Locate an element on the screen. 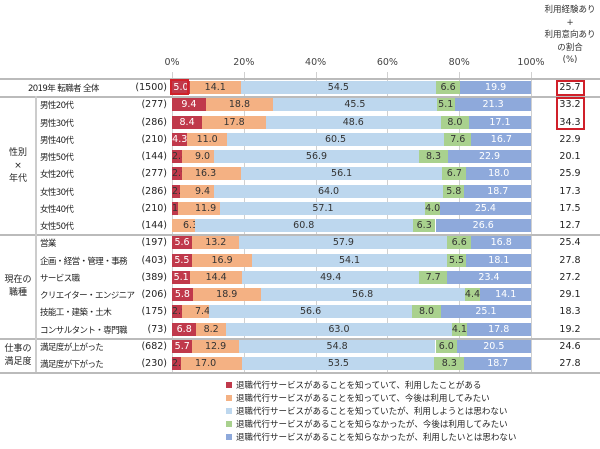 The width and height of the screenshot is (600, 449). highlight-box is located at coordinates (570, 113).